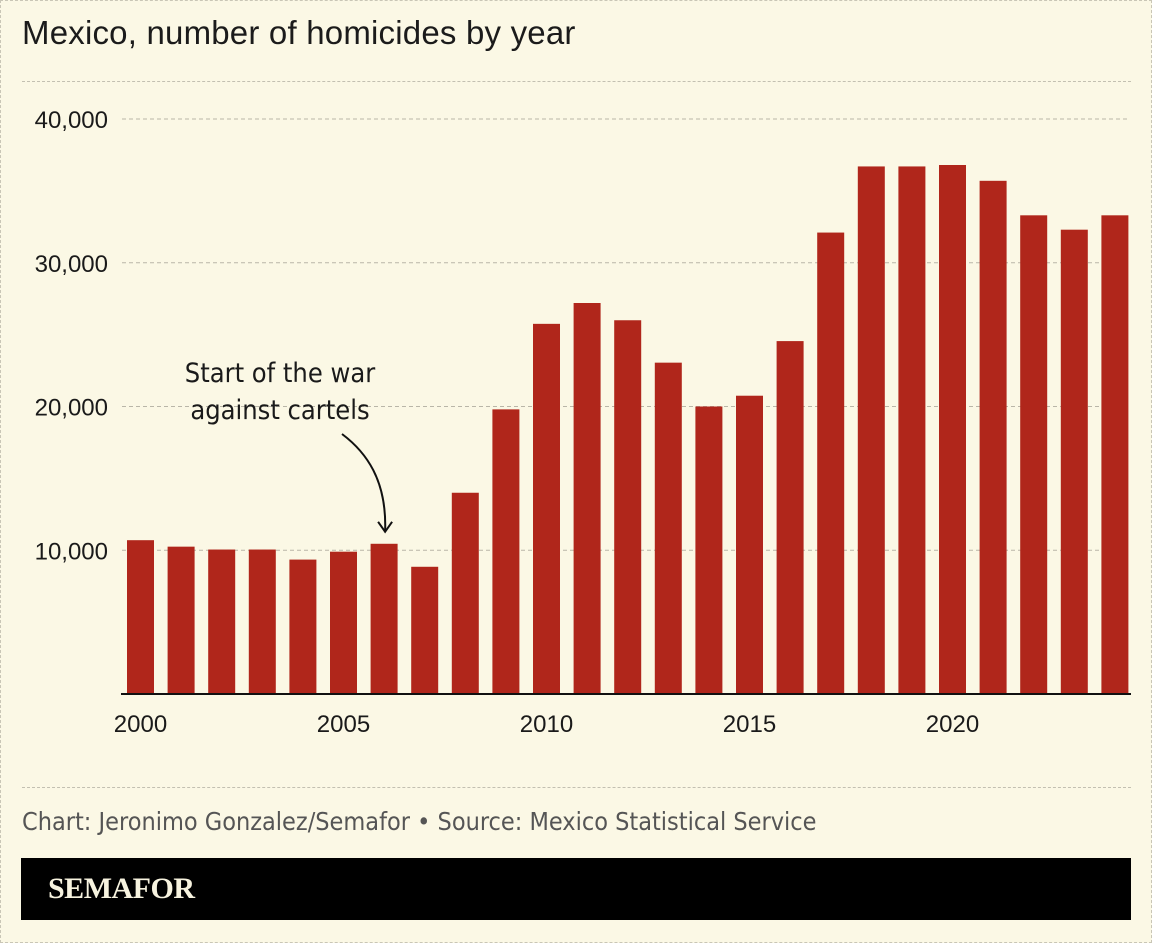 Image resolution: width=1152 pixels, height=943 pixels. Describe the element at coordinates (299, 32) in the screenshot. I see `chart-title: Mexico, number of homicides by year` at that location.